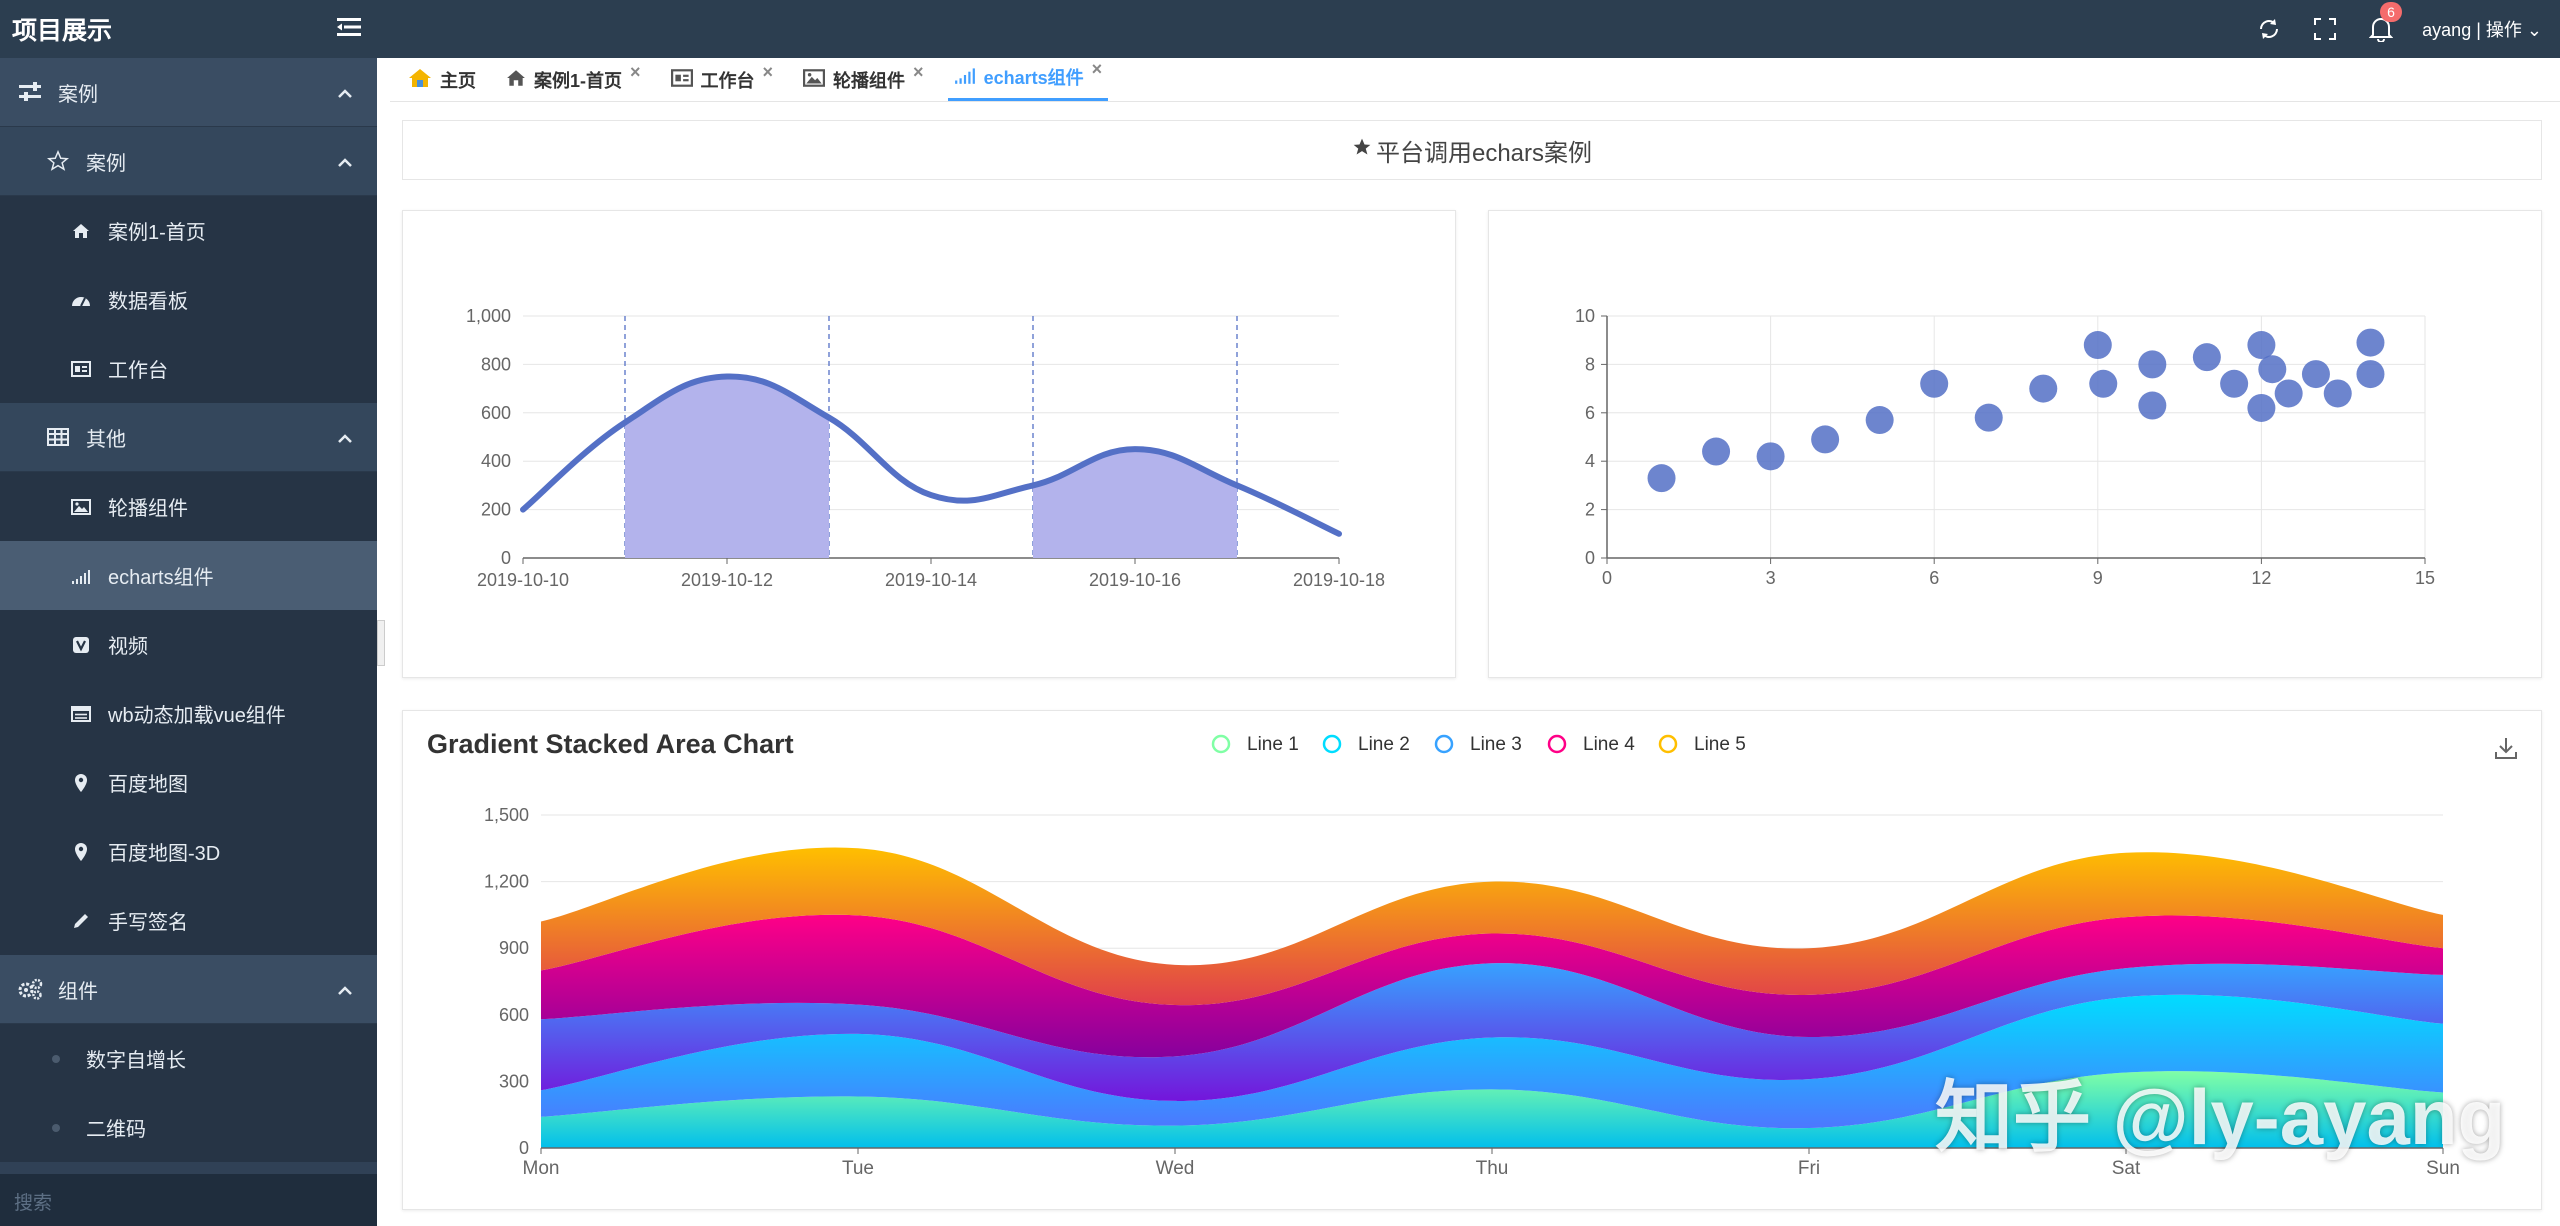 This screenshot has height=1226, width=2560. I want to click on legend-label: Line 4, so click(1609, 744).